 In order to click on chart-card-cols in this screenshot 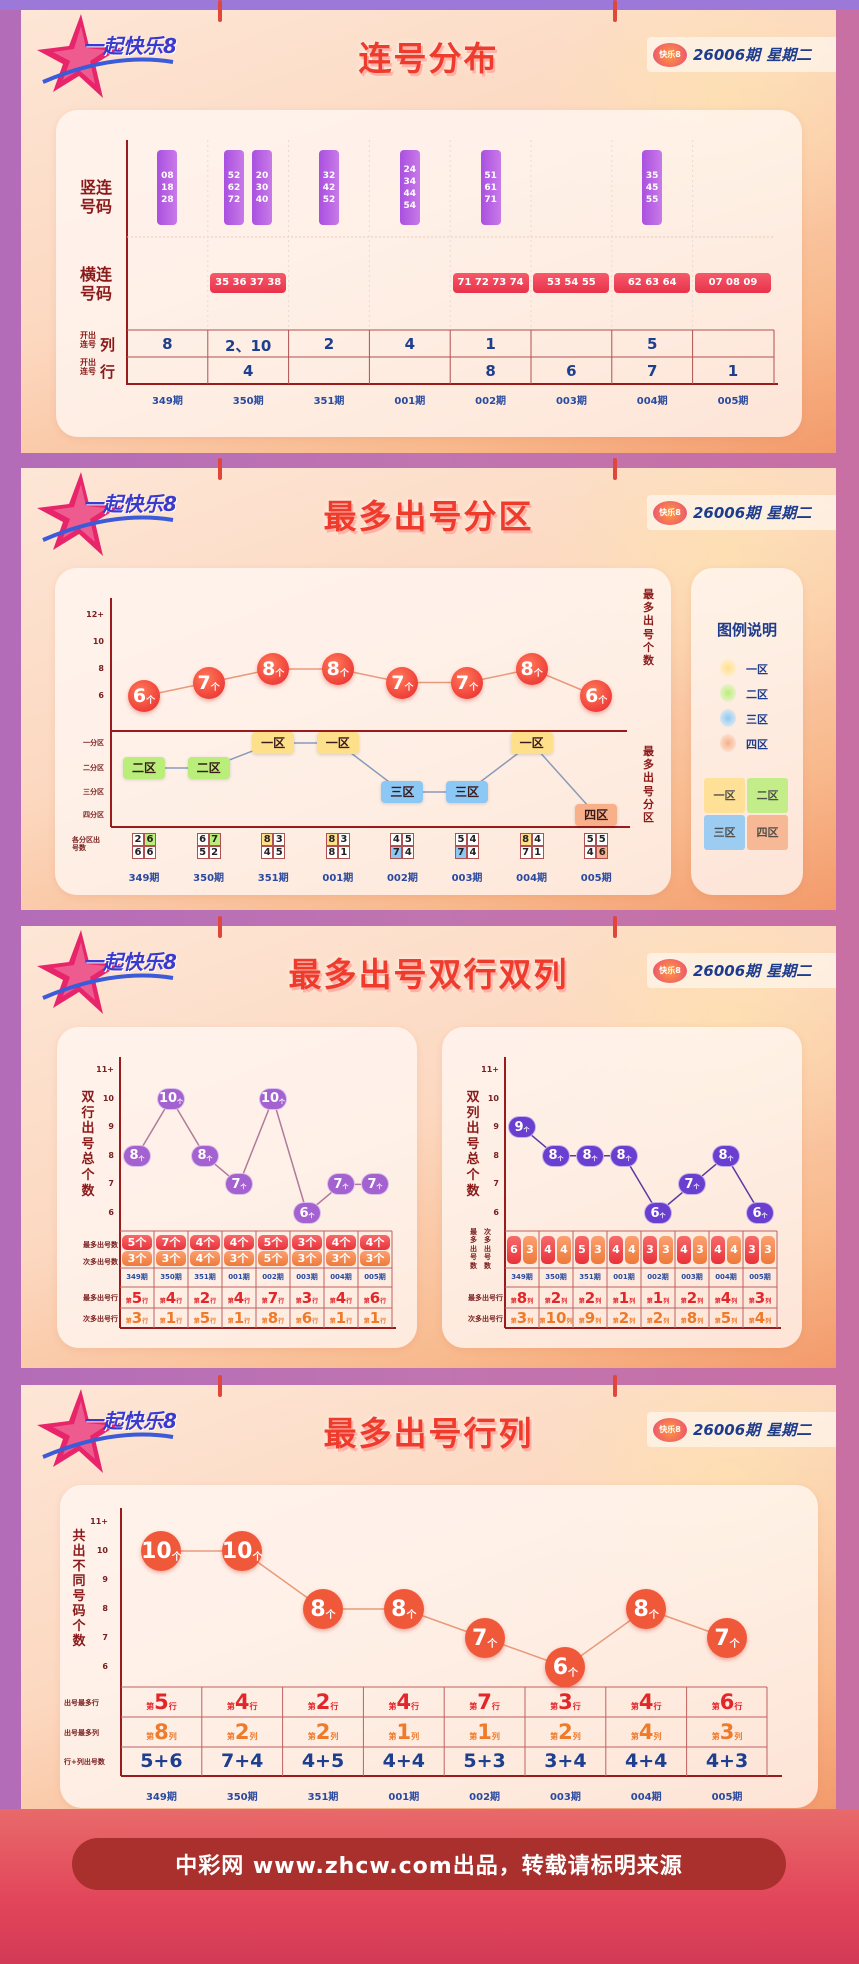, I will do `click(622, 1187)`.